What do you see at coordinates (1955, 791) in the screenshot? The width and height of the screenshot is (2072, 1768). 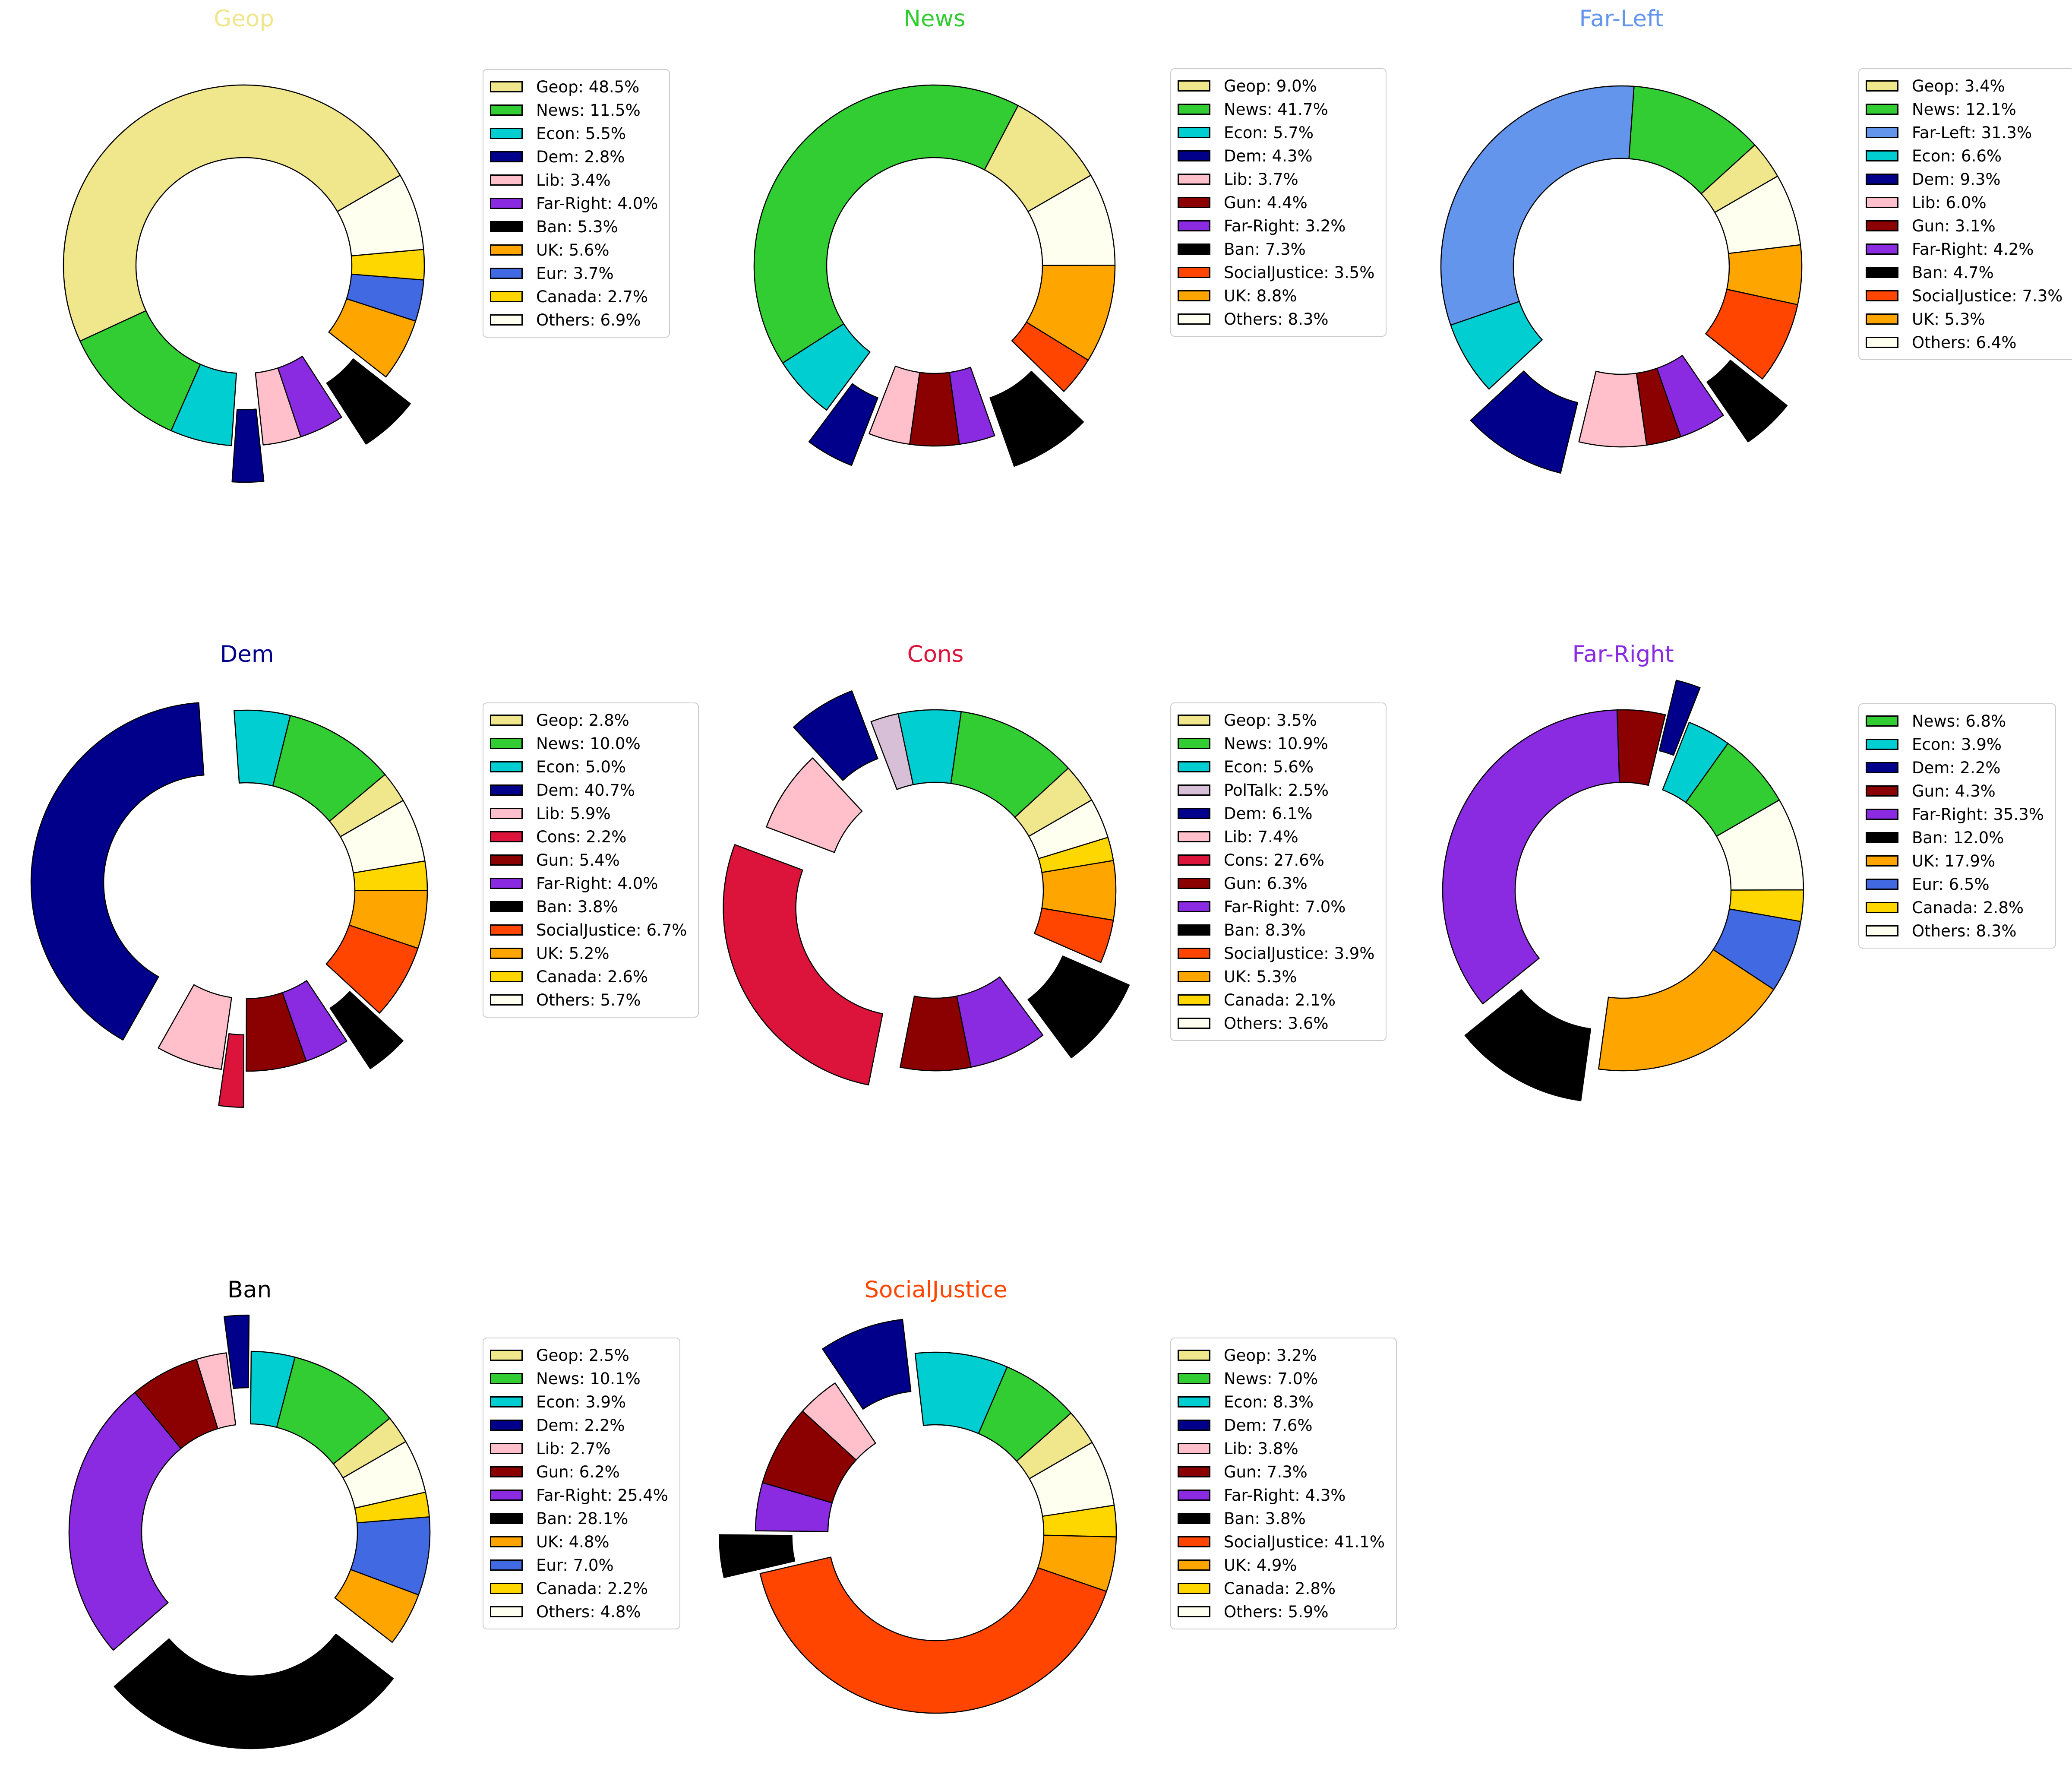 I see `legend-row: Gun: 4.3%` at bounding box center [1955, 791].